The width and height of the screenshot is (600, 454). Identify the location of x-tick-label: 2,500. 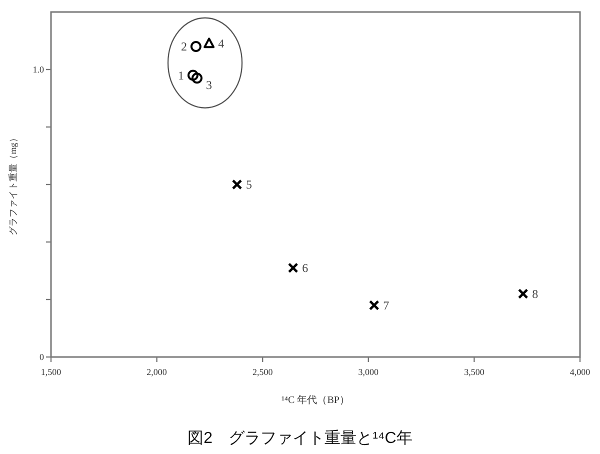
(263, 372).